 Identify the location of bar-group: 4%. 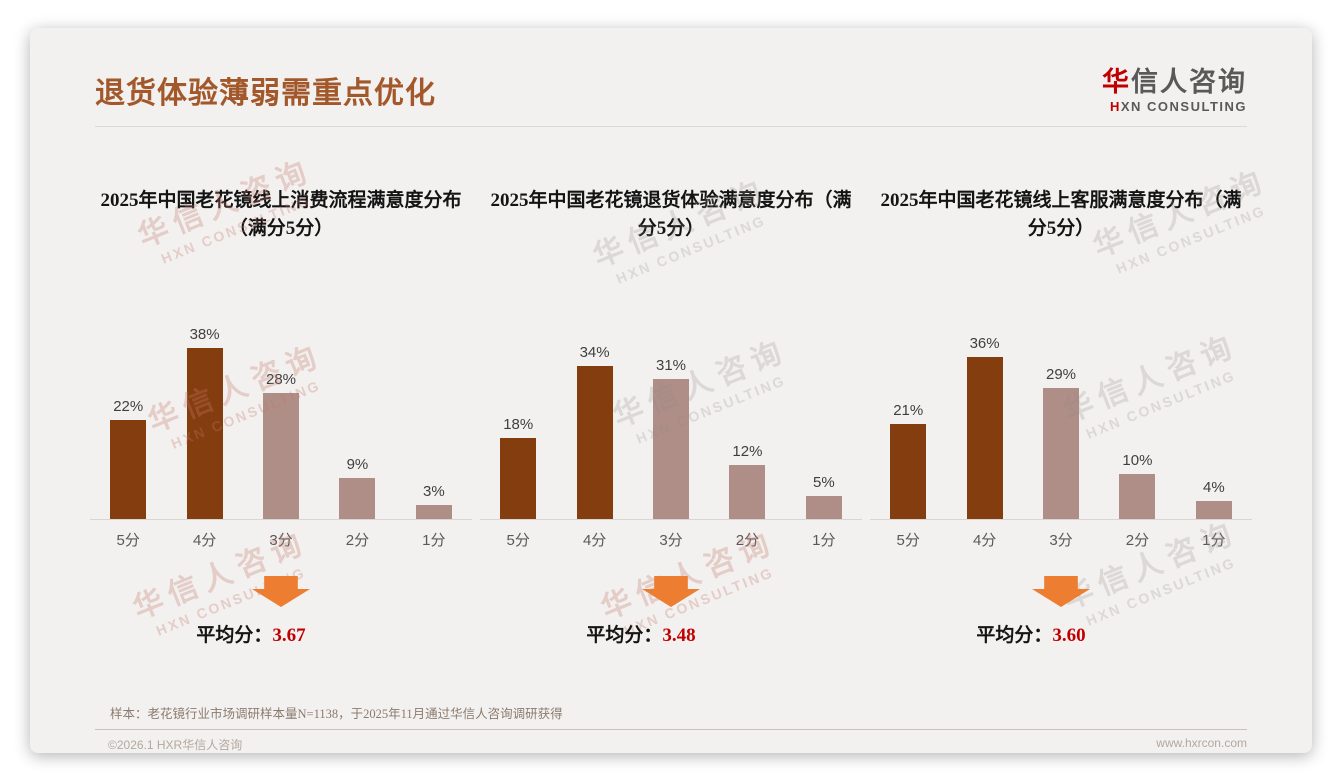
(1214, 499).